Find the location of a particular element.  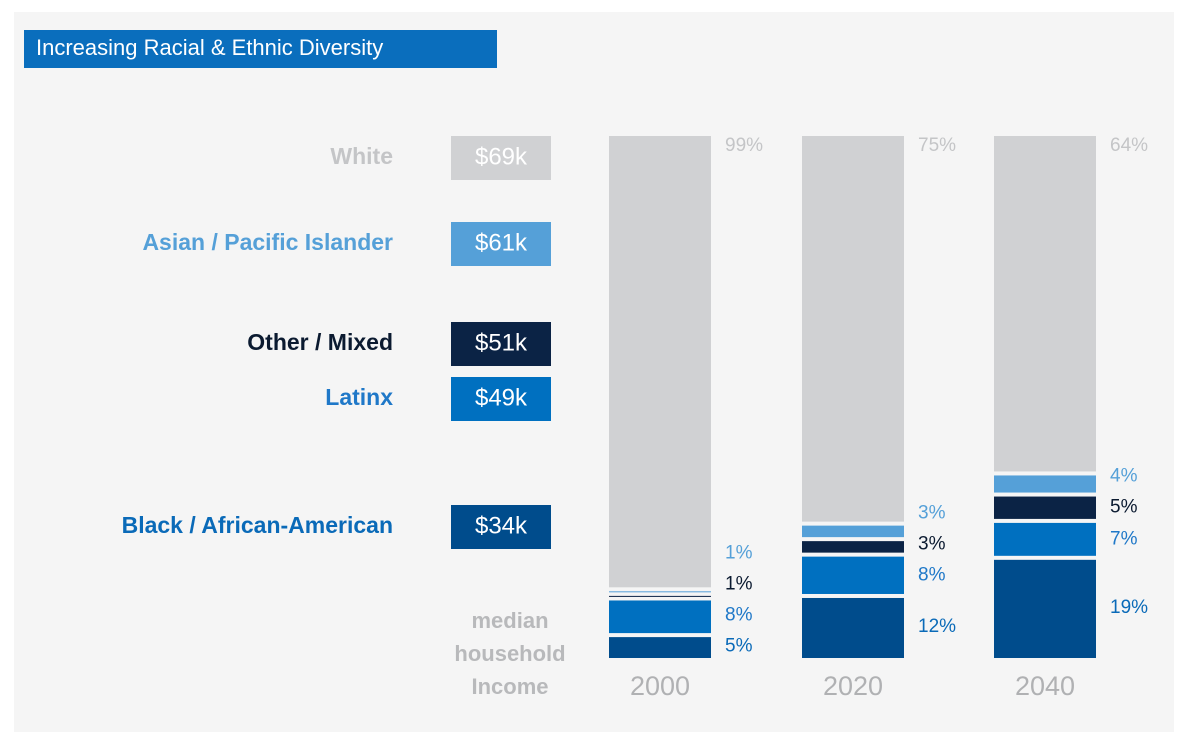

chart-title: Increasing Racial & Ethnic Diversity is located at coordinates (209, 47).